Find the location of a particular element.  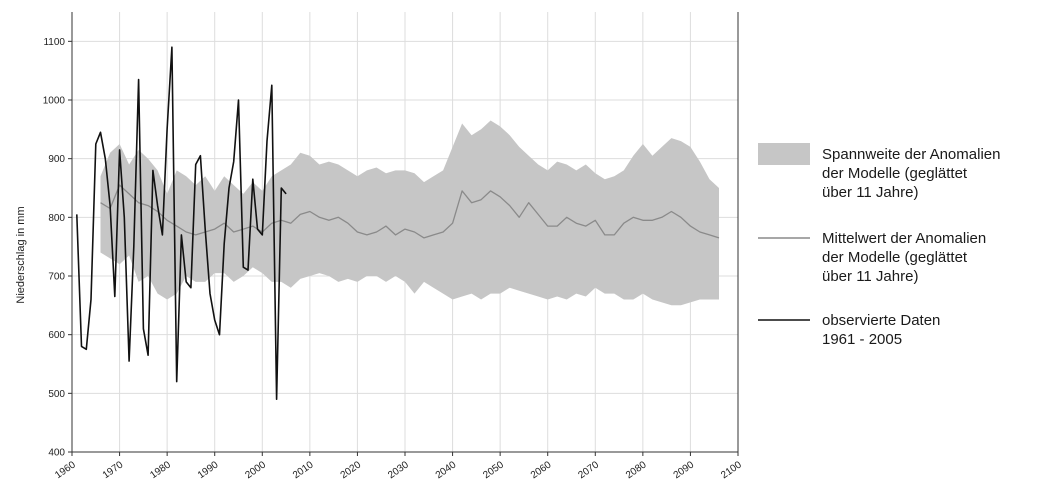

x-tick-label-2060: 2060 is located at coordinates (541, 470).